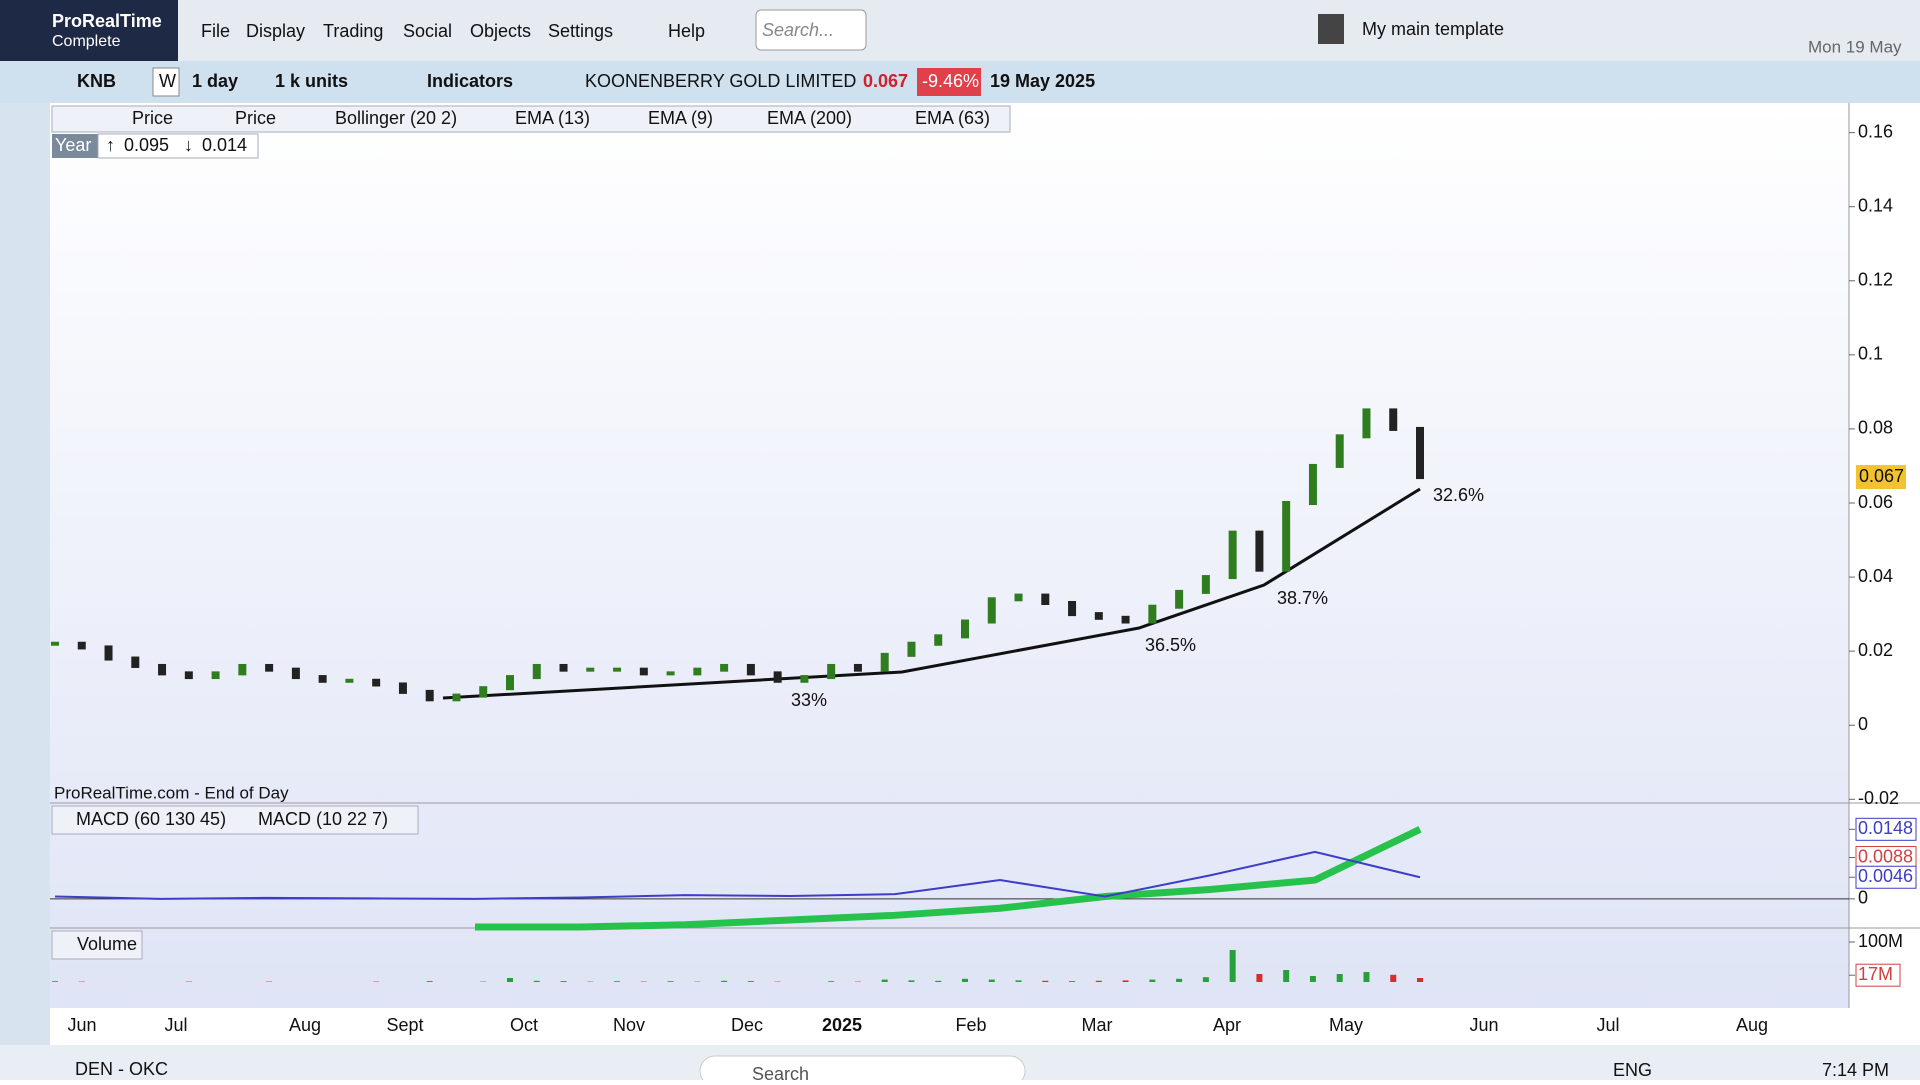 The width and height of the screenshot is (1920, 1085). Describe the element at coordinates (1632, 1070) in the screenshot. I see `language: ENG` at that location.